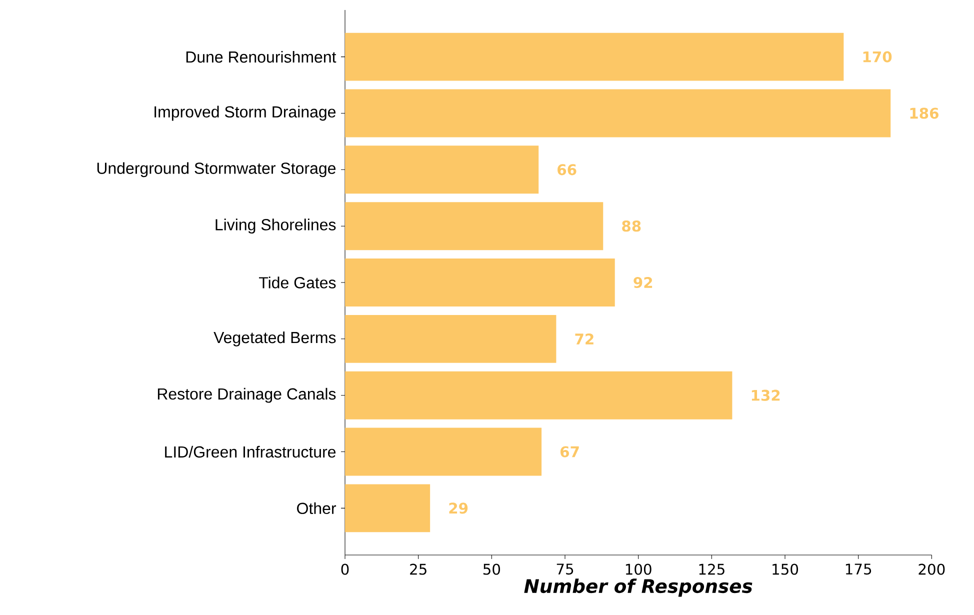  I want to click on y-tick-label: Dune Renourishment, so click(261, 56).